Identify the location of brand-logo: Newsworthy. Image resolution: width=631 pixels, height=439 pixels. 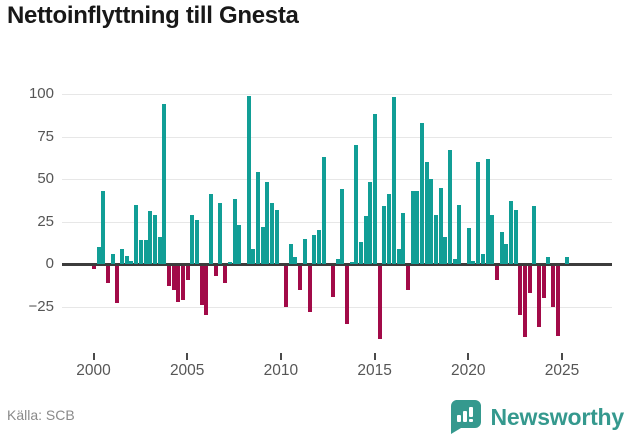
(536, 417).